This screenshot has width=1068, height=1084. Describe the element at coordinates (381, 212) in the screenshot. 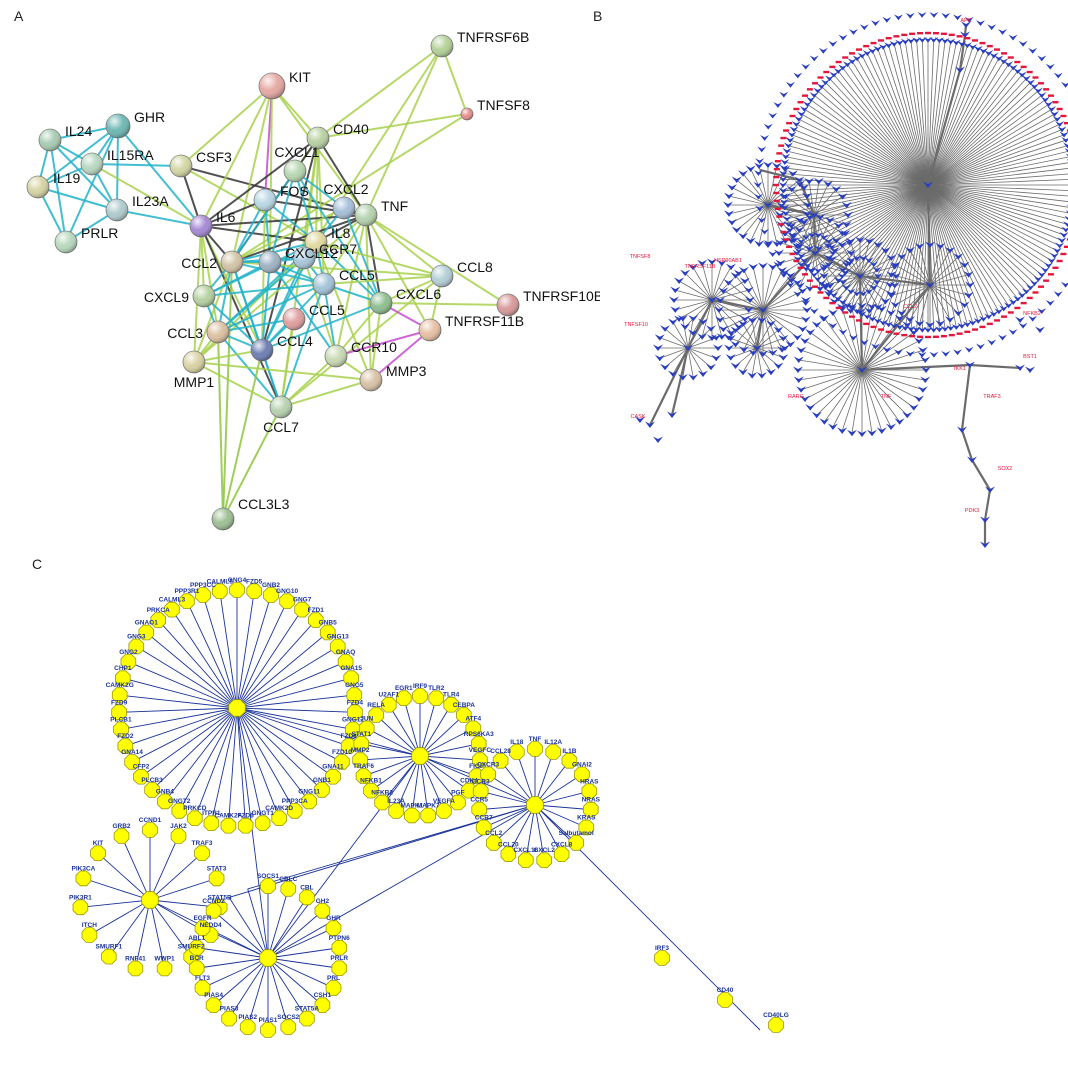

I see `node-tnf: TNF` at that location.